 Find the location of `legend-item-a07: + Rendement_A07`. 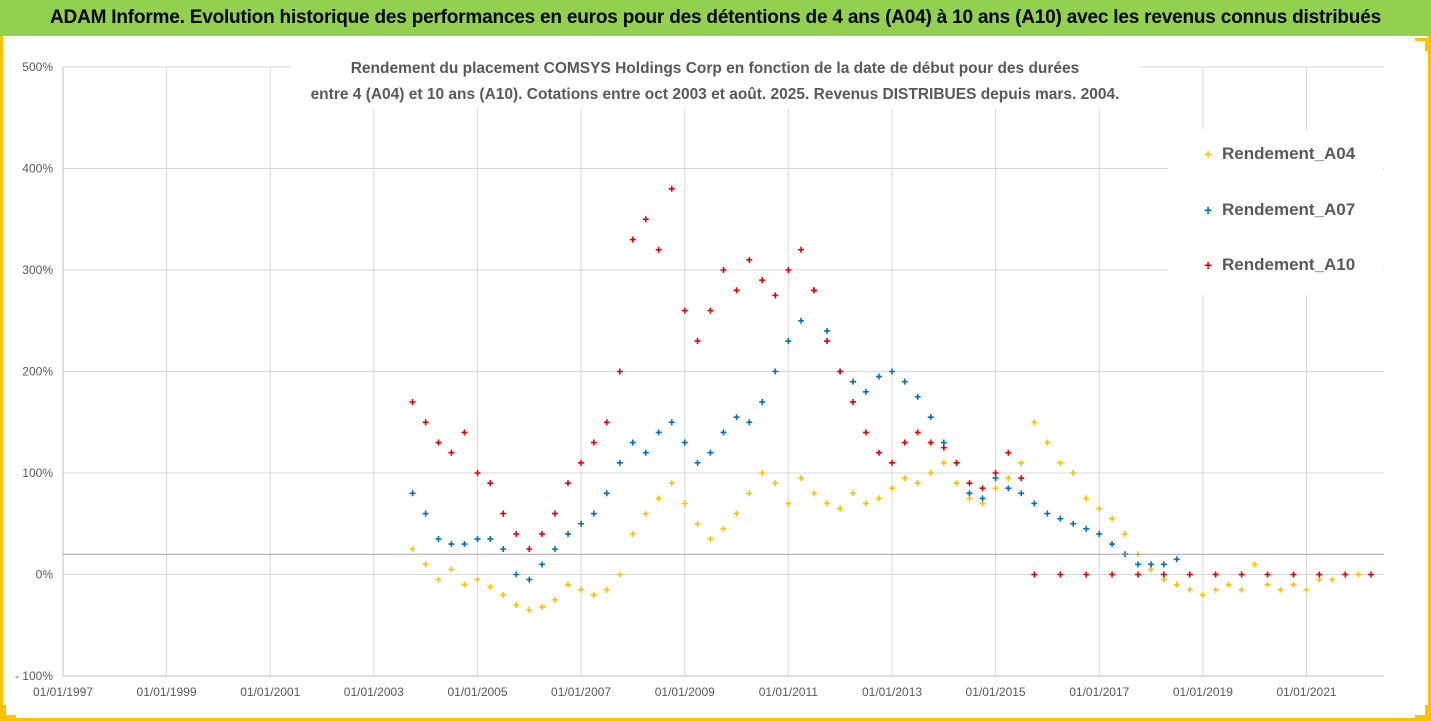

legend-item-a07: + Rendement_A07 is located at coordinates (1279, 210).